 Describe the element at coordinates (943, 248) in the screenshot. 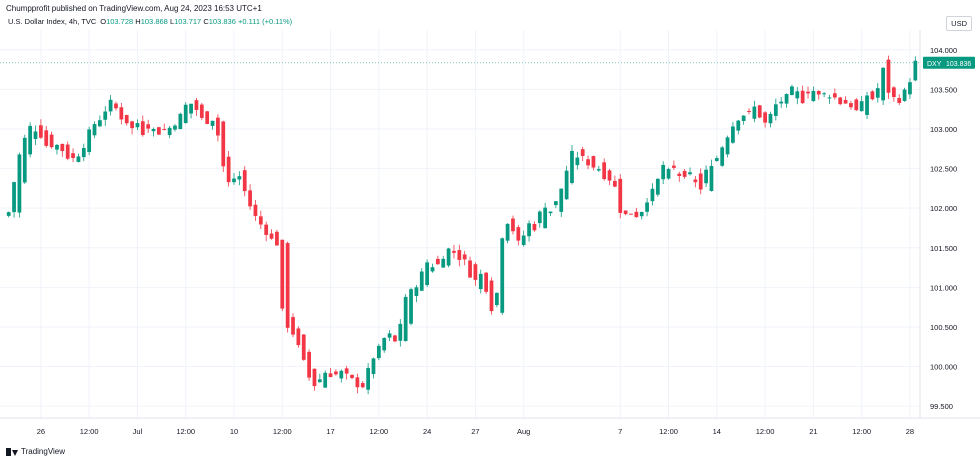

I see `y-tick-label: 101.500` at that location.